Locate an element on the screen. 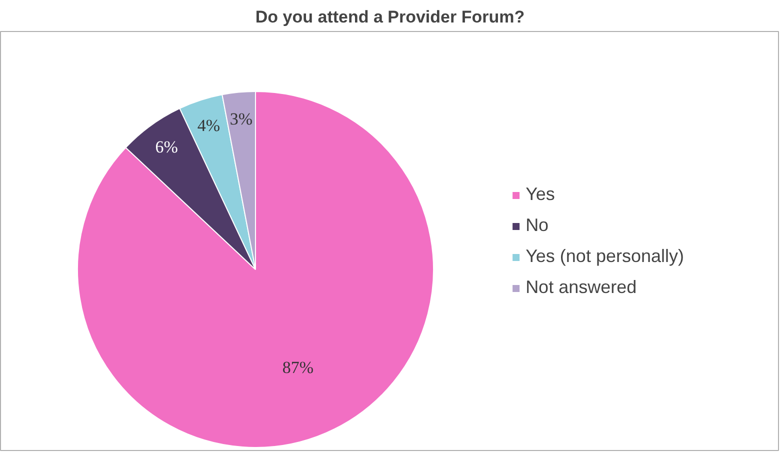  legend-label: Yes (not personally) is located at coordinates (605, 256).